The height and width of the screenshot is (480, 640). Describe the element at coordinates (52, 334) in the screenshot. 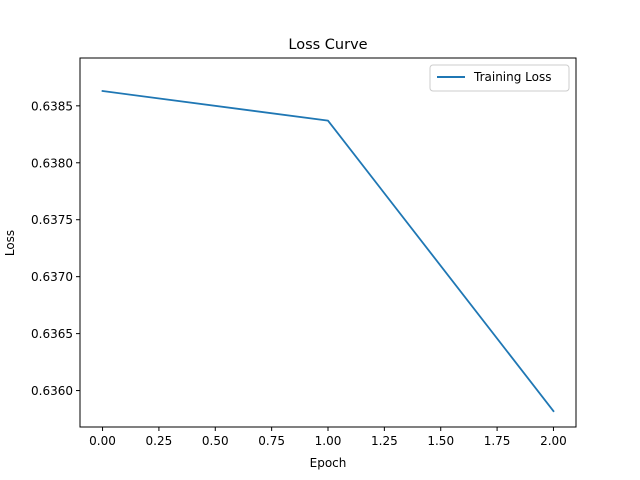

I see `y-tick-label: 0.6365` at that location.